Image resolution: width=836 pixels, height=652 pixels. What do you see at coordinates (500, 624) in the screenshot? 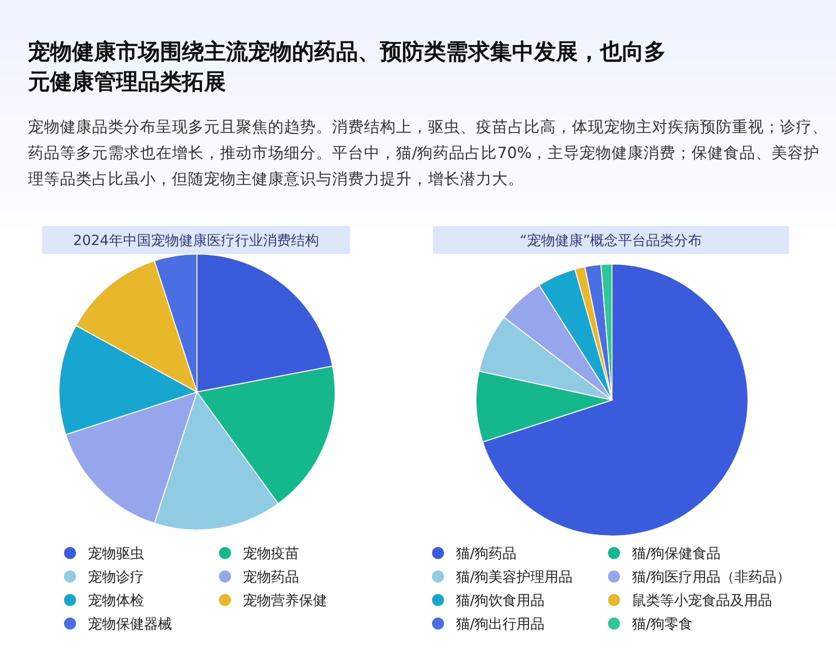
I see `legend-label: 猫/狗出行用品` at bounding box center [500, 624].